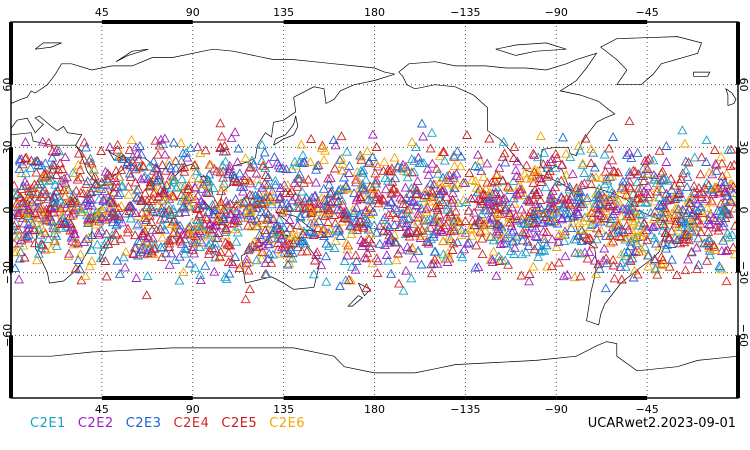 The height and width of the screenshot is (450, 750). Describe the element at coordinates (283, 409) in the screenshot. I see `tick-label-lon-bottom: 135` at that location.